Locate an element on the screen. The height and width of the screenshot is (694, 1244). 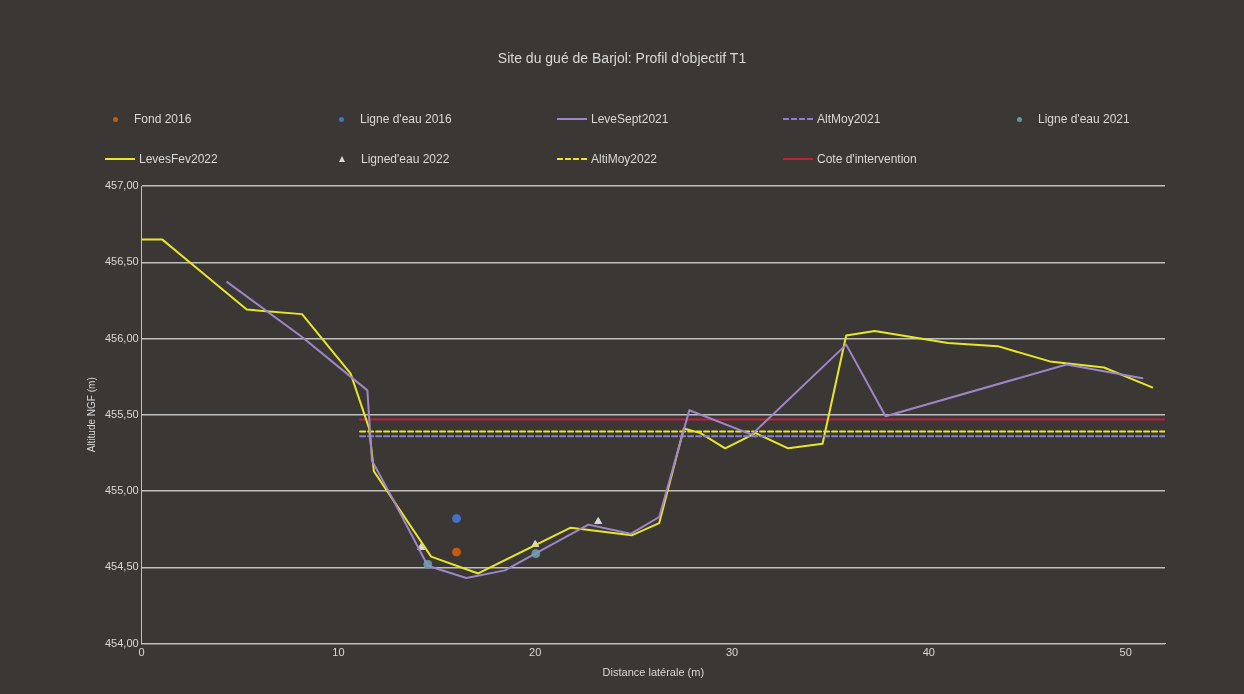
legend-label: LevesFev2022 is located at coordinates (178, 159).